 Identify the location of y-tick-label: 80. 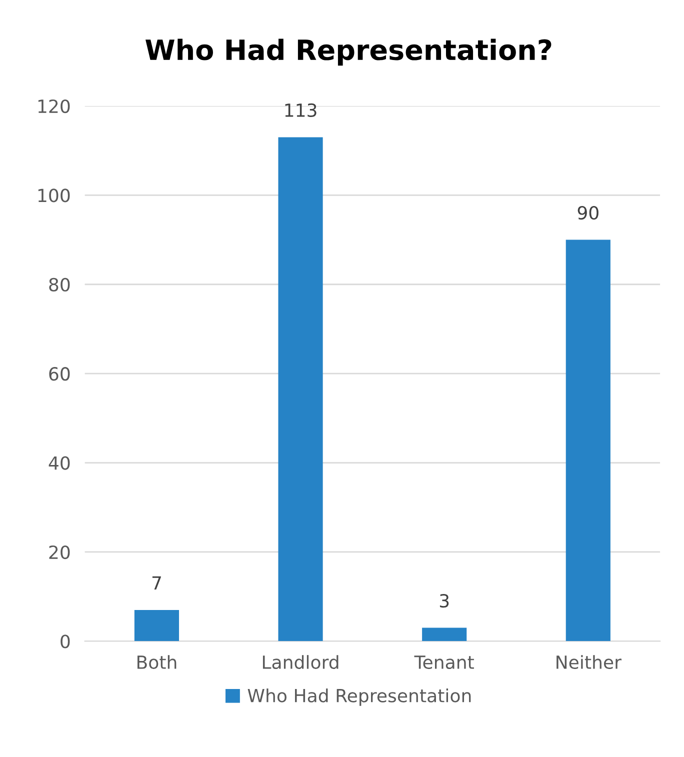
(59, 285).